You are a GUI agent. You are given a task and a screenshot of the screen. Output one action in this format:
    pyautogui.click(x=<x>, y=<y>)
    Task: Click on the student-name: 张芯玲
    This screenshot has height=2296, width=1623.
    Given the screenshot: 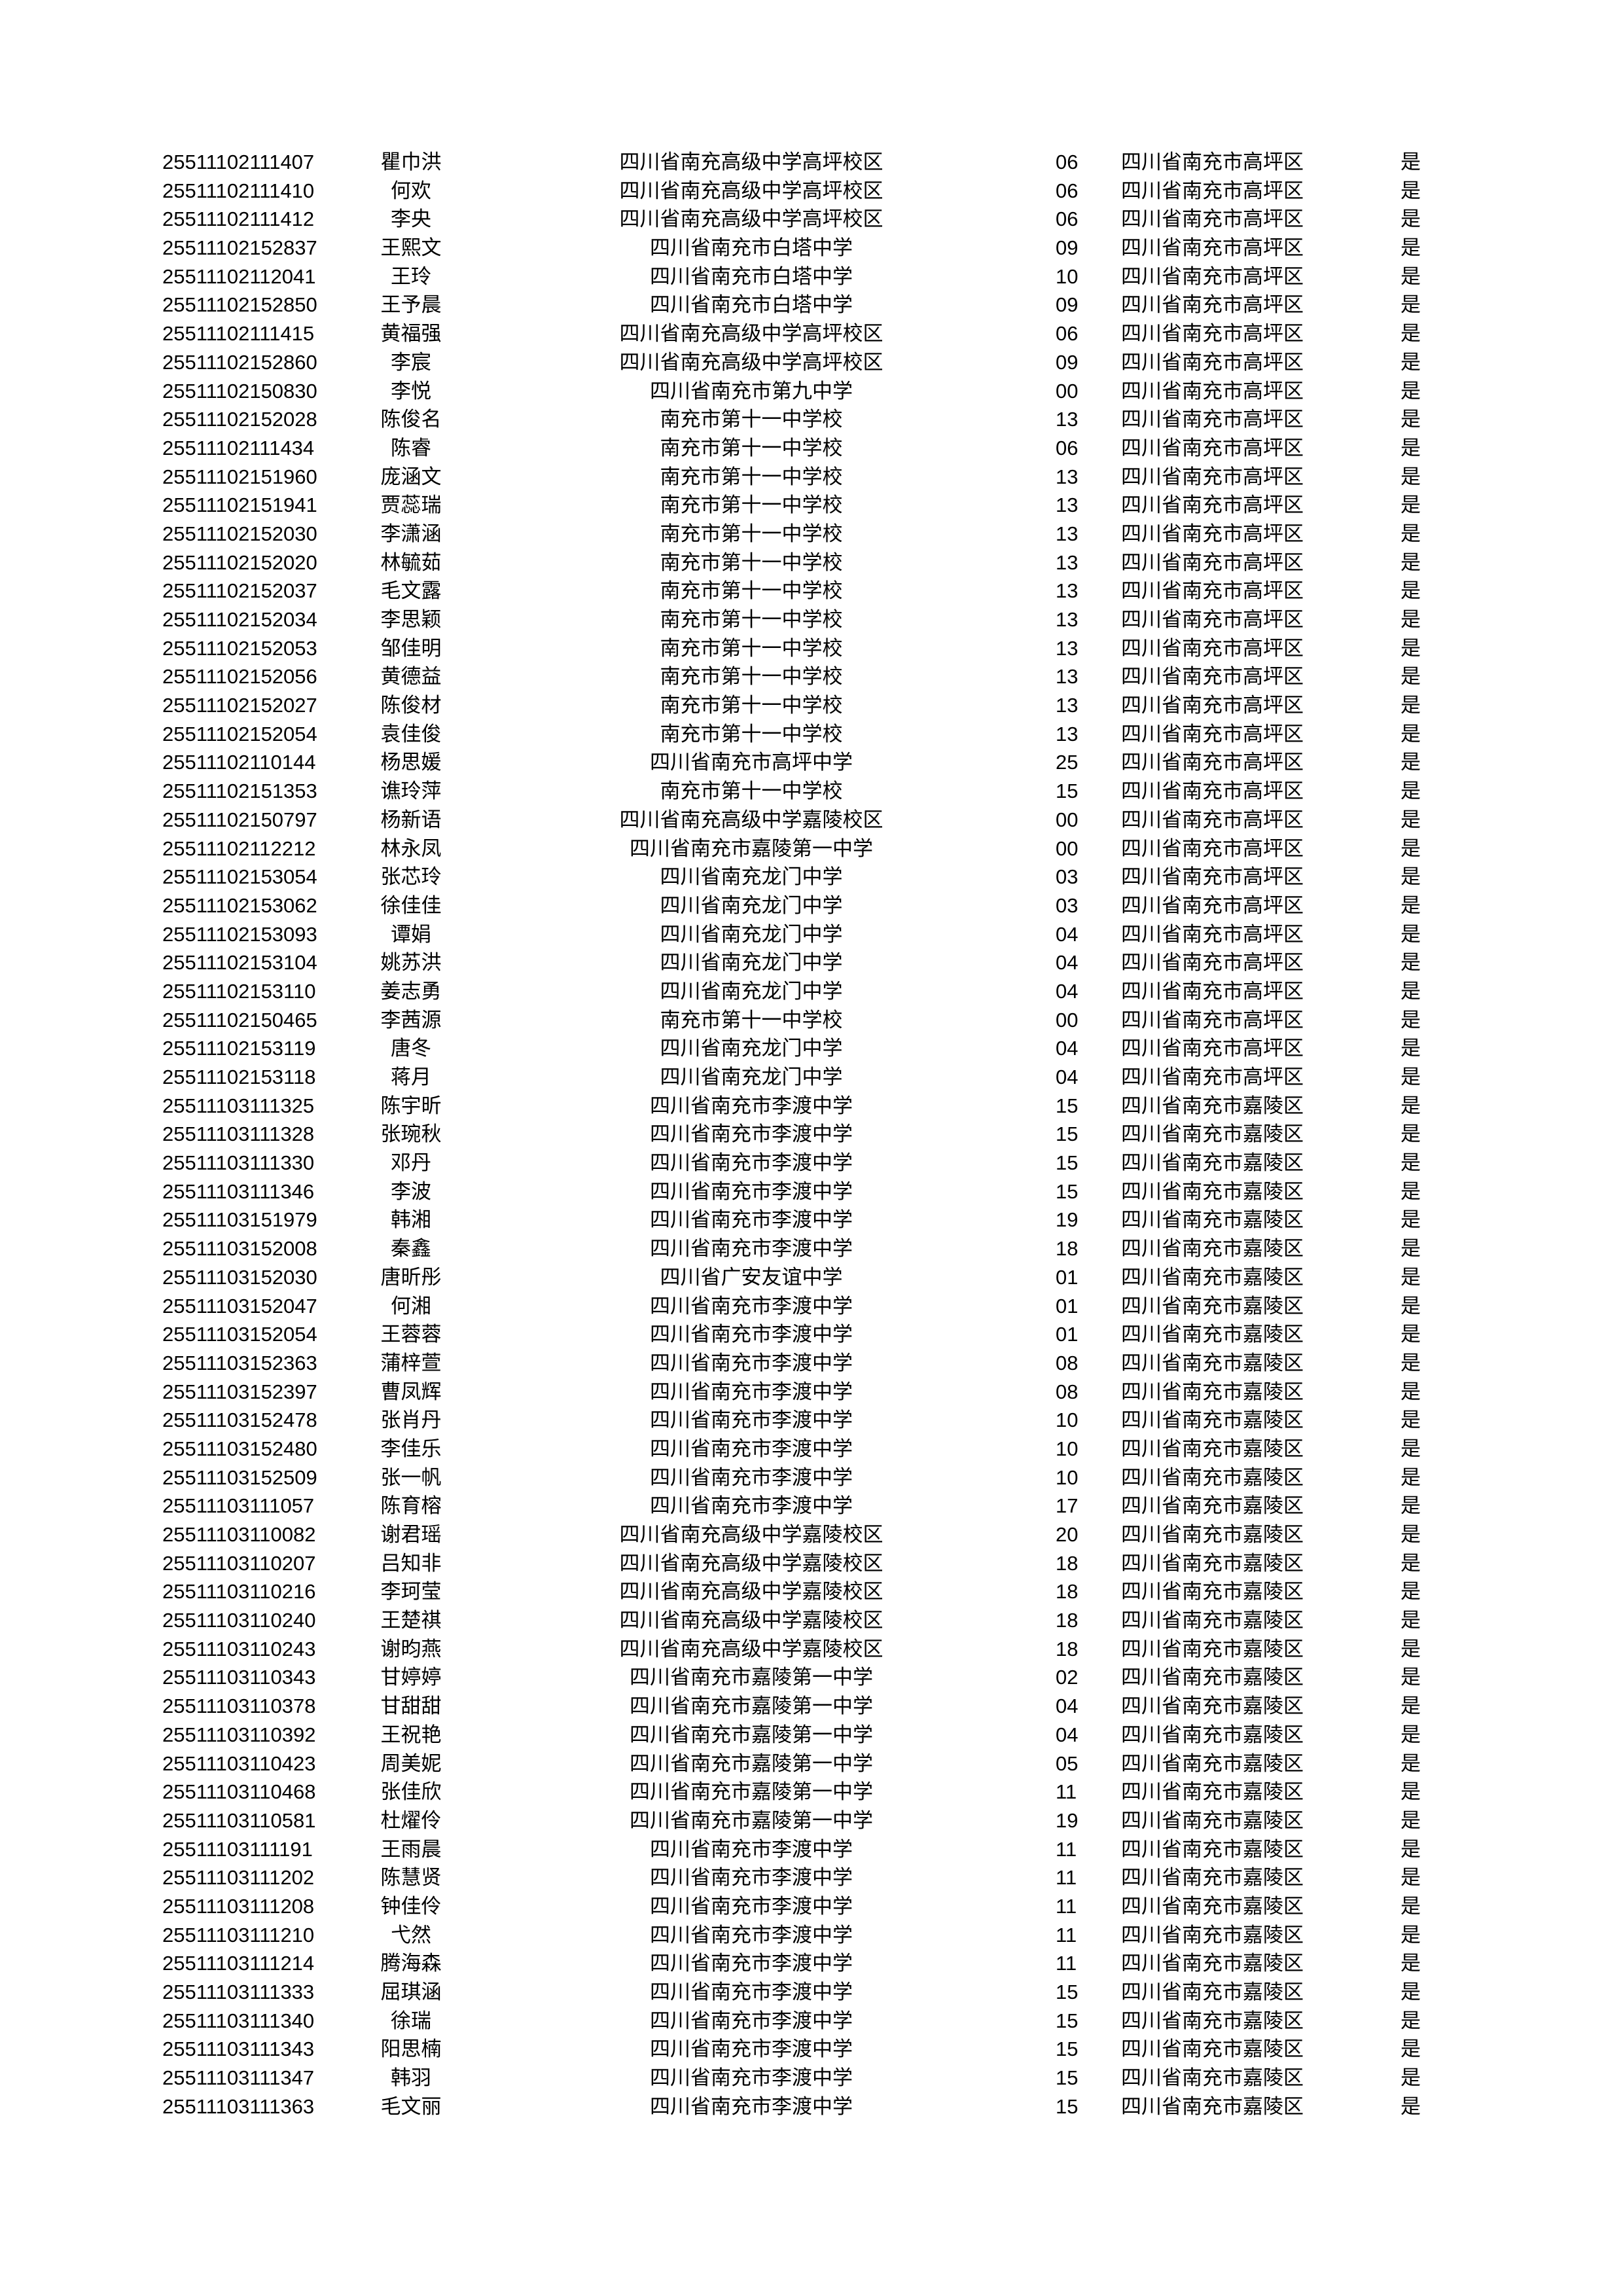 What is the action you would take?
    pyautogui.click(x=411, y=877)
    